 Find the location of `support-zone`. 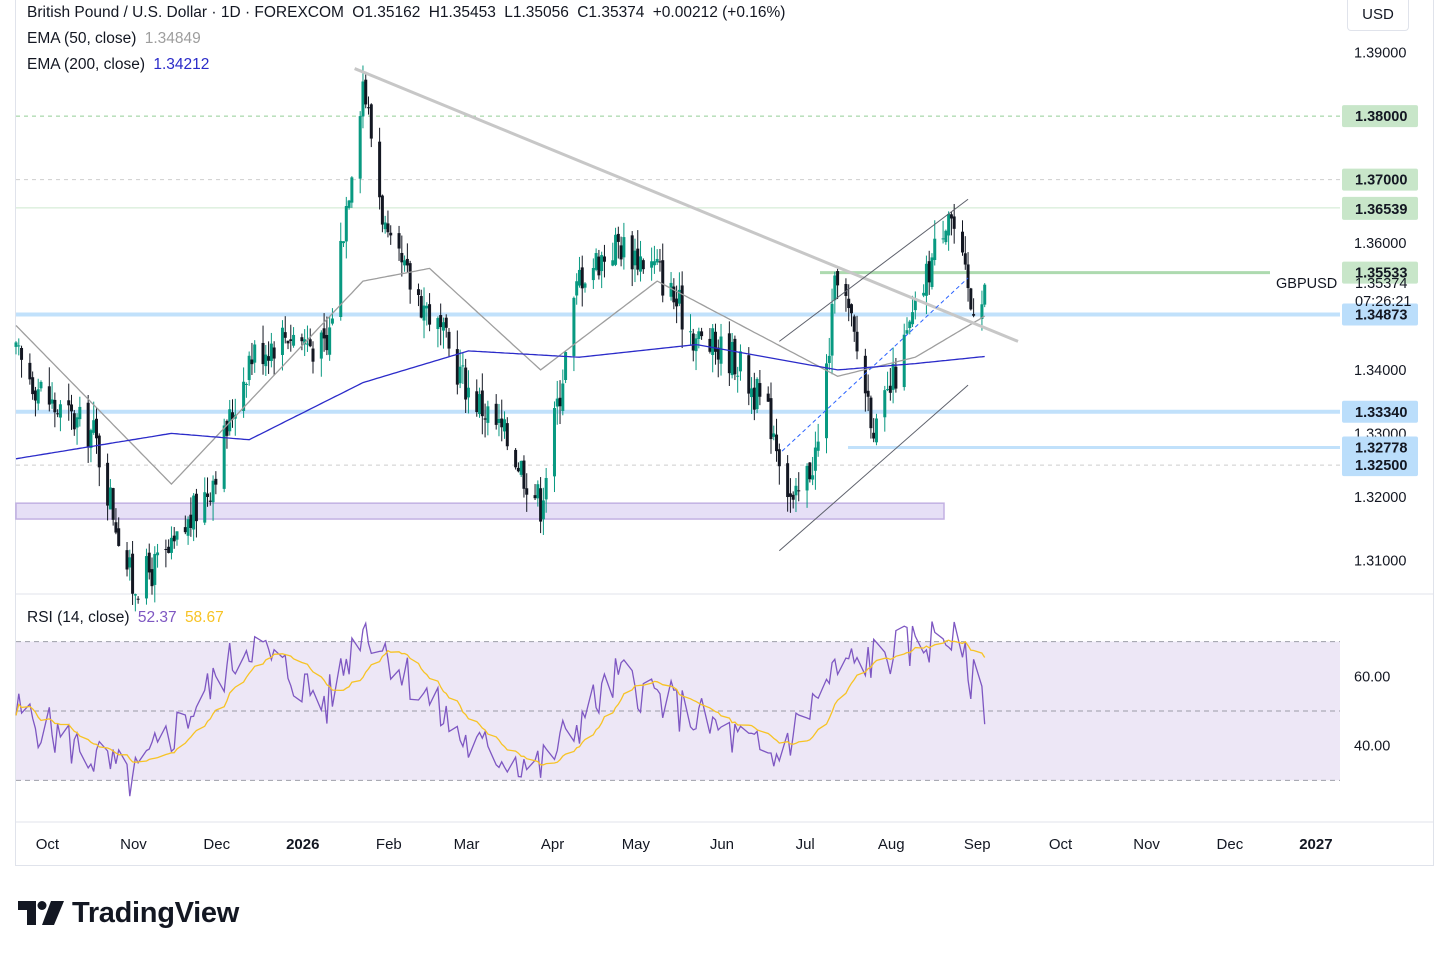

support-zone is located at coordinates (480, 511).